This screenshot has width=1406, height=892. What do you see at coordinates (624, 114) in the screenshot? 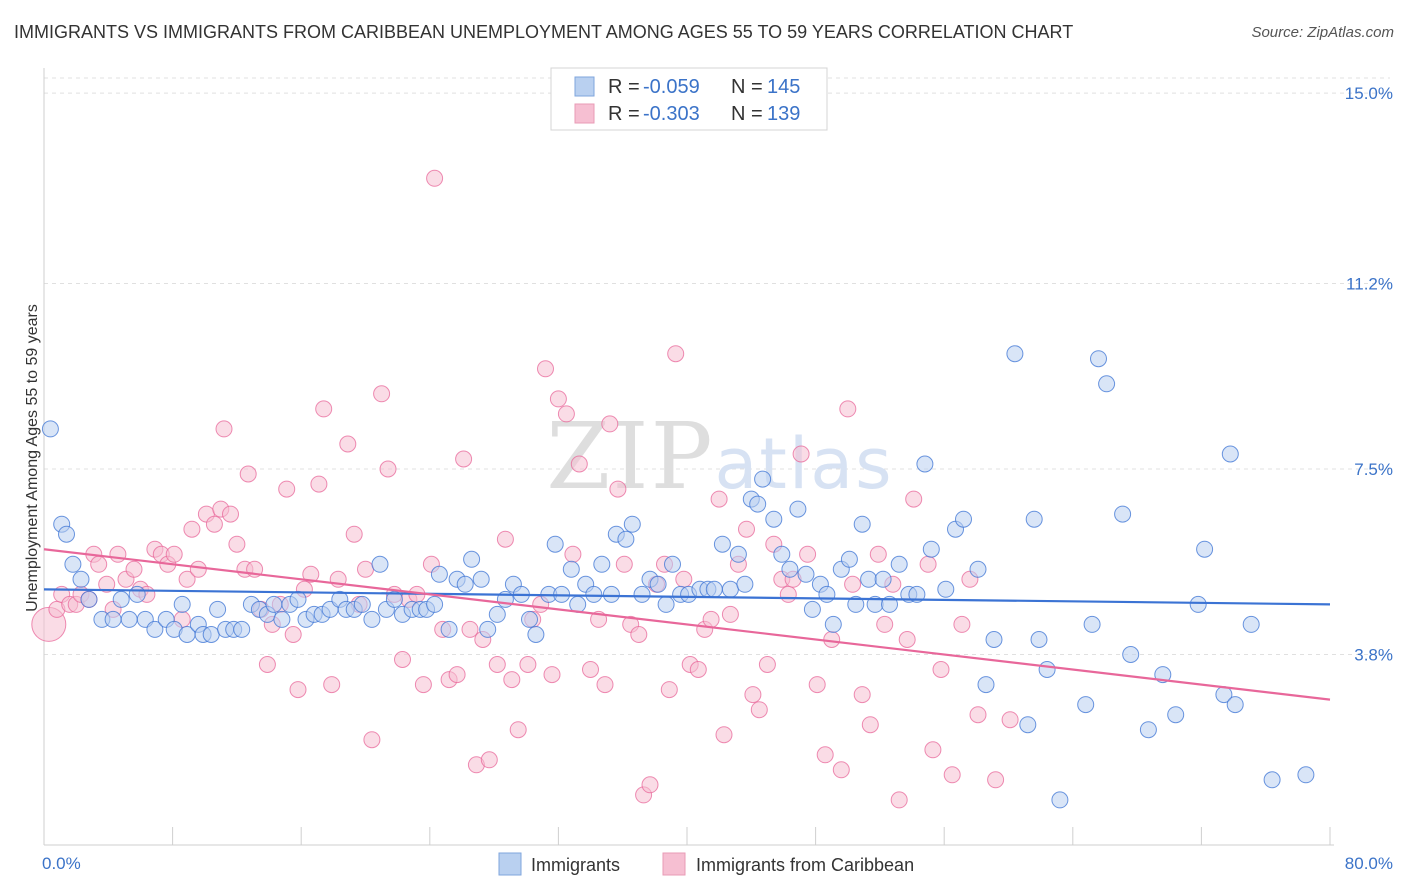
I see `legend-r-label-2: R =` at bounding box center [624, 114].